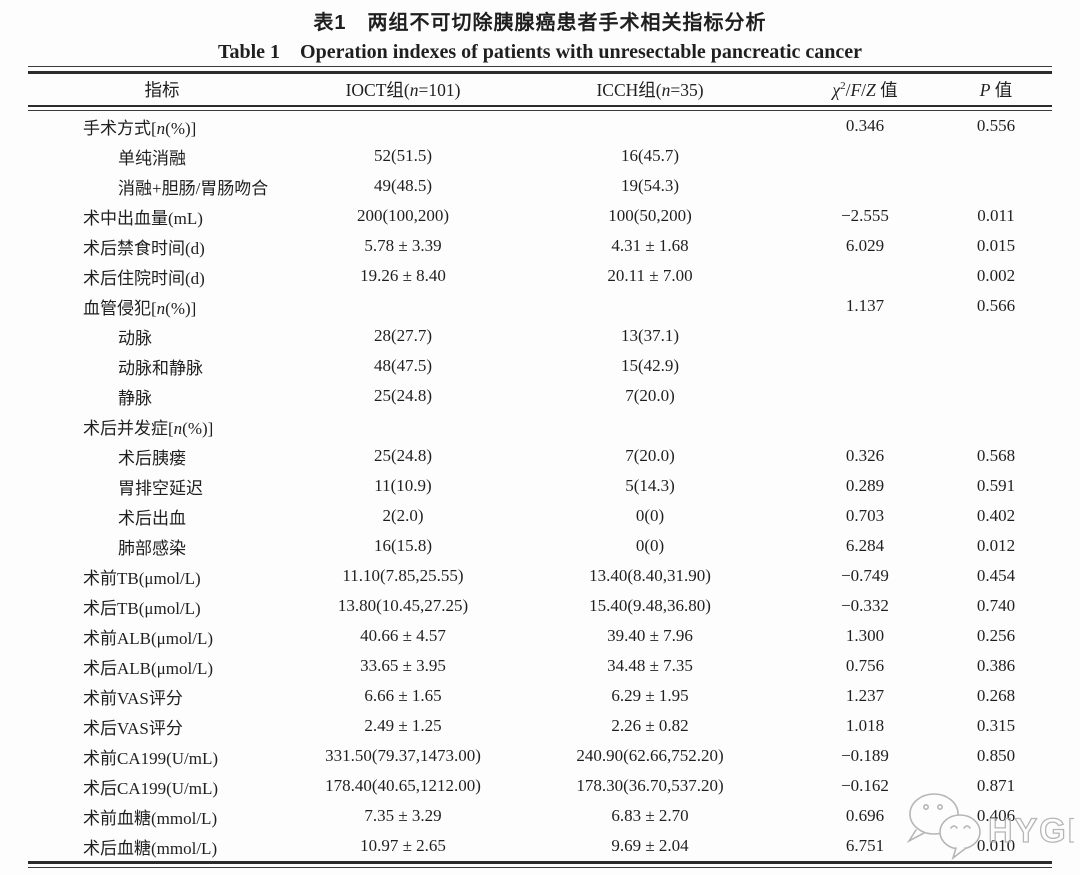  I want to click on row-label: 术前血糖(mmol/L), so click(150, 818).